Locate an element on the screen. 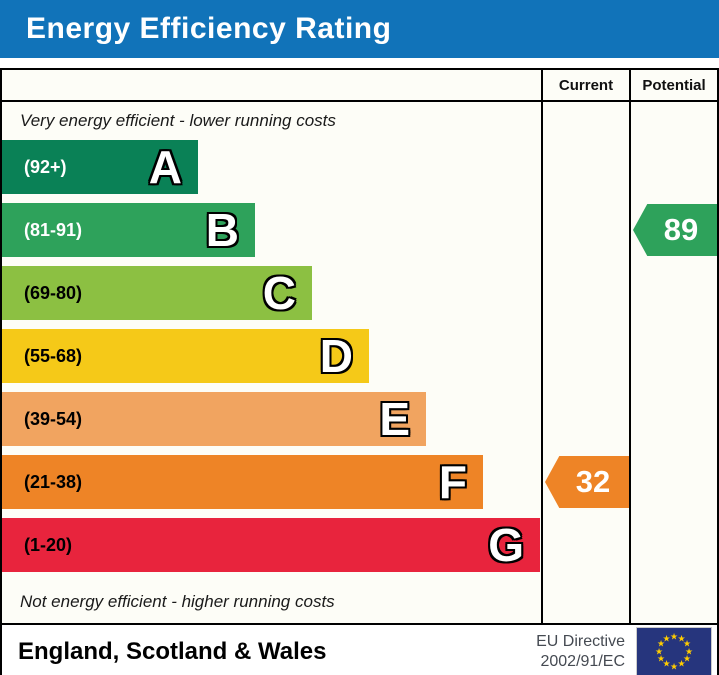 The height and width of the screenshot is (675, 719). eu-directive-line2: 2002/91/EC is located at coordinates (582, 661).